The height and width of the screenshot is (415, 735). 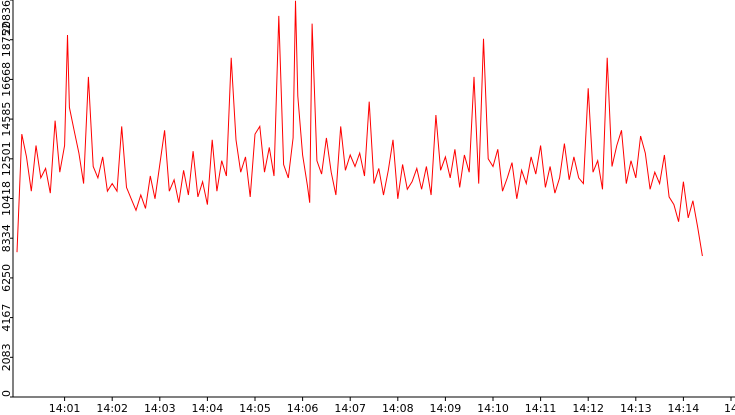 I want to click on y-tick-label: 10418, so click(x=6, y=198).